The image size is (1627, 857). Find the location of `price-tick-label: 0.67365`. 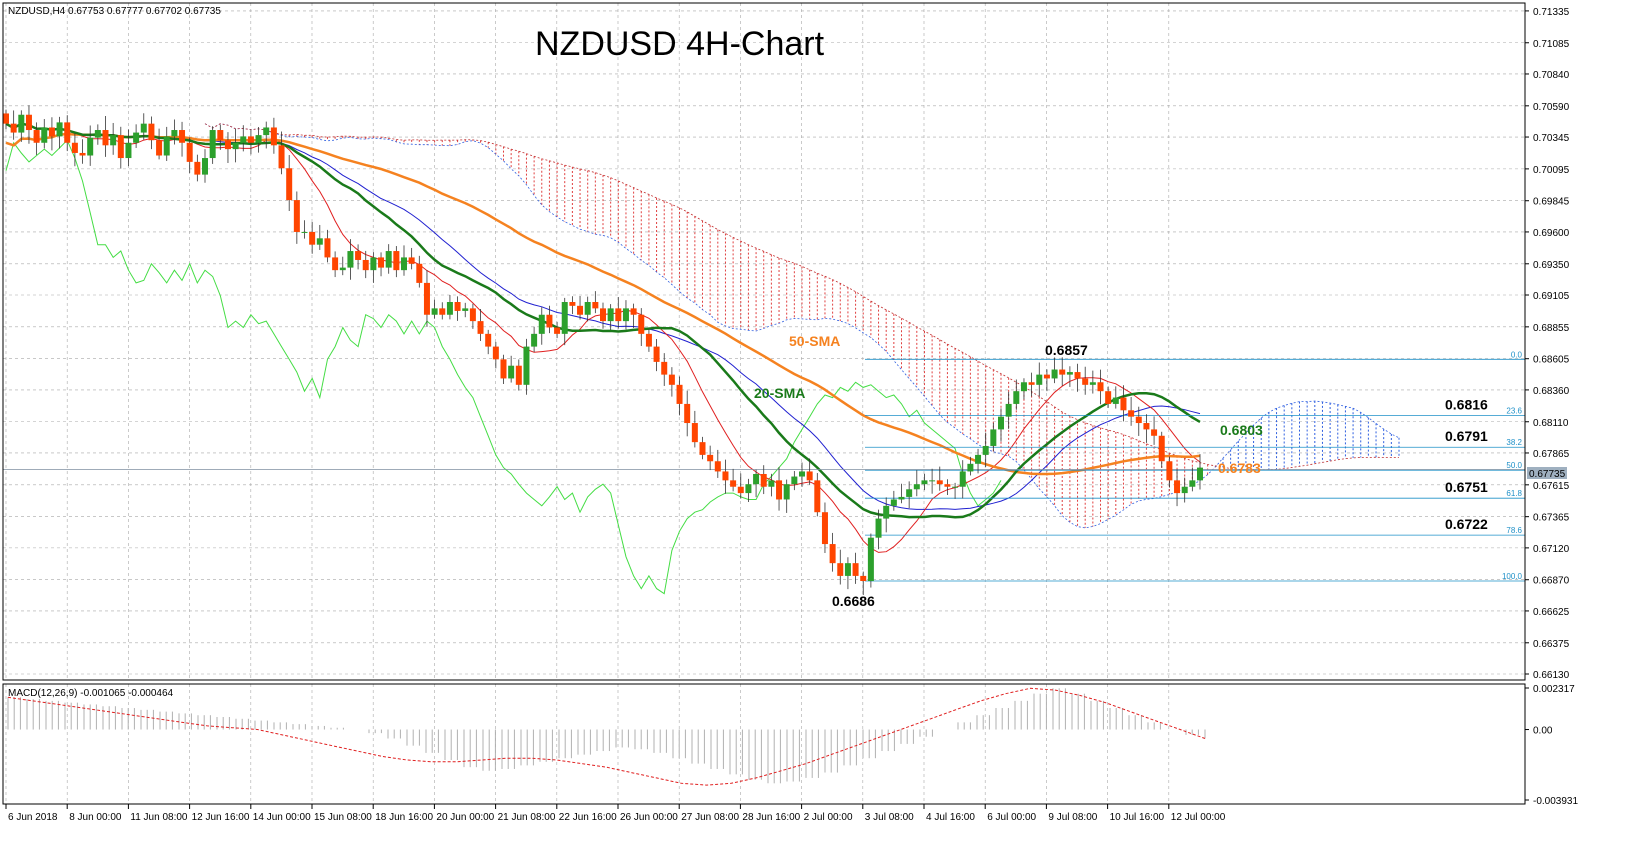

price-tick-label: 0.67365 is located at coordinates (1551, 518).